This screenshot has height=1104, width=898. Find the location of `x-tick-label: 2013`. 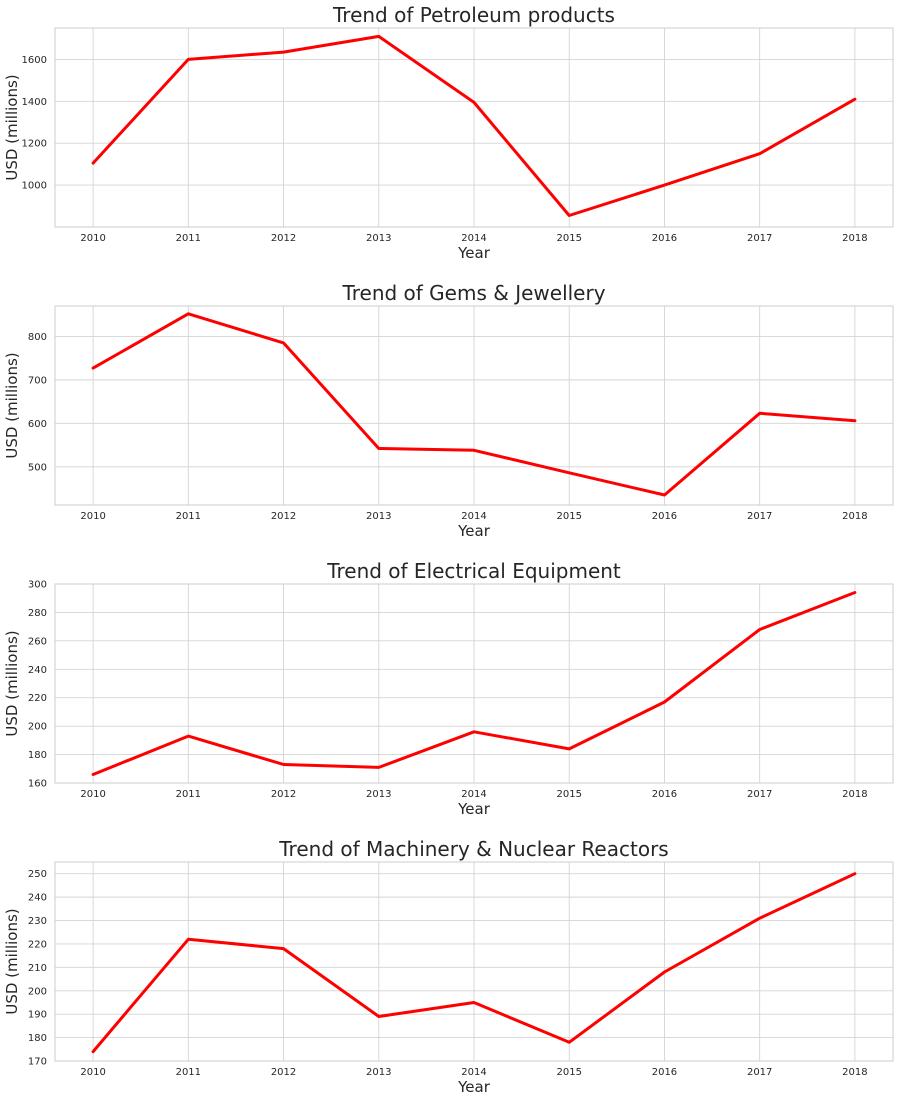

x-tick-label: 2013 is located at coordinates (378, 794).